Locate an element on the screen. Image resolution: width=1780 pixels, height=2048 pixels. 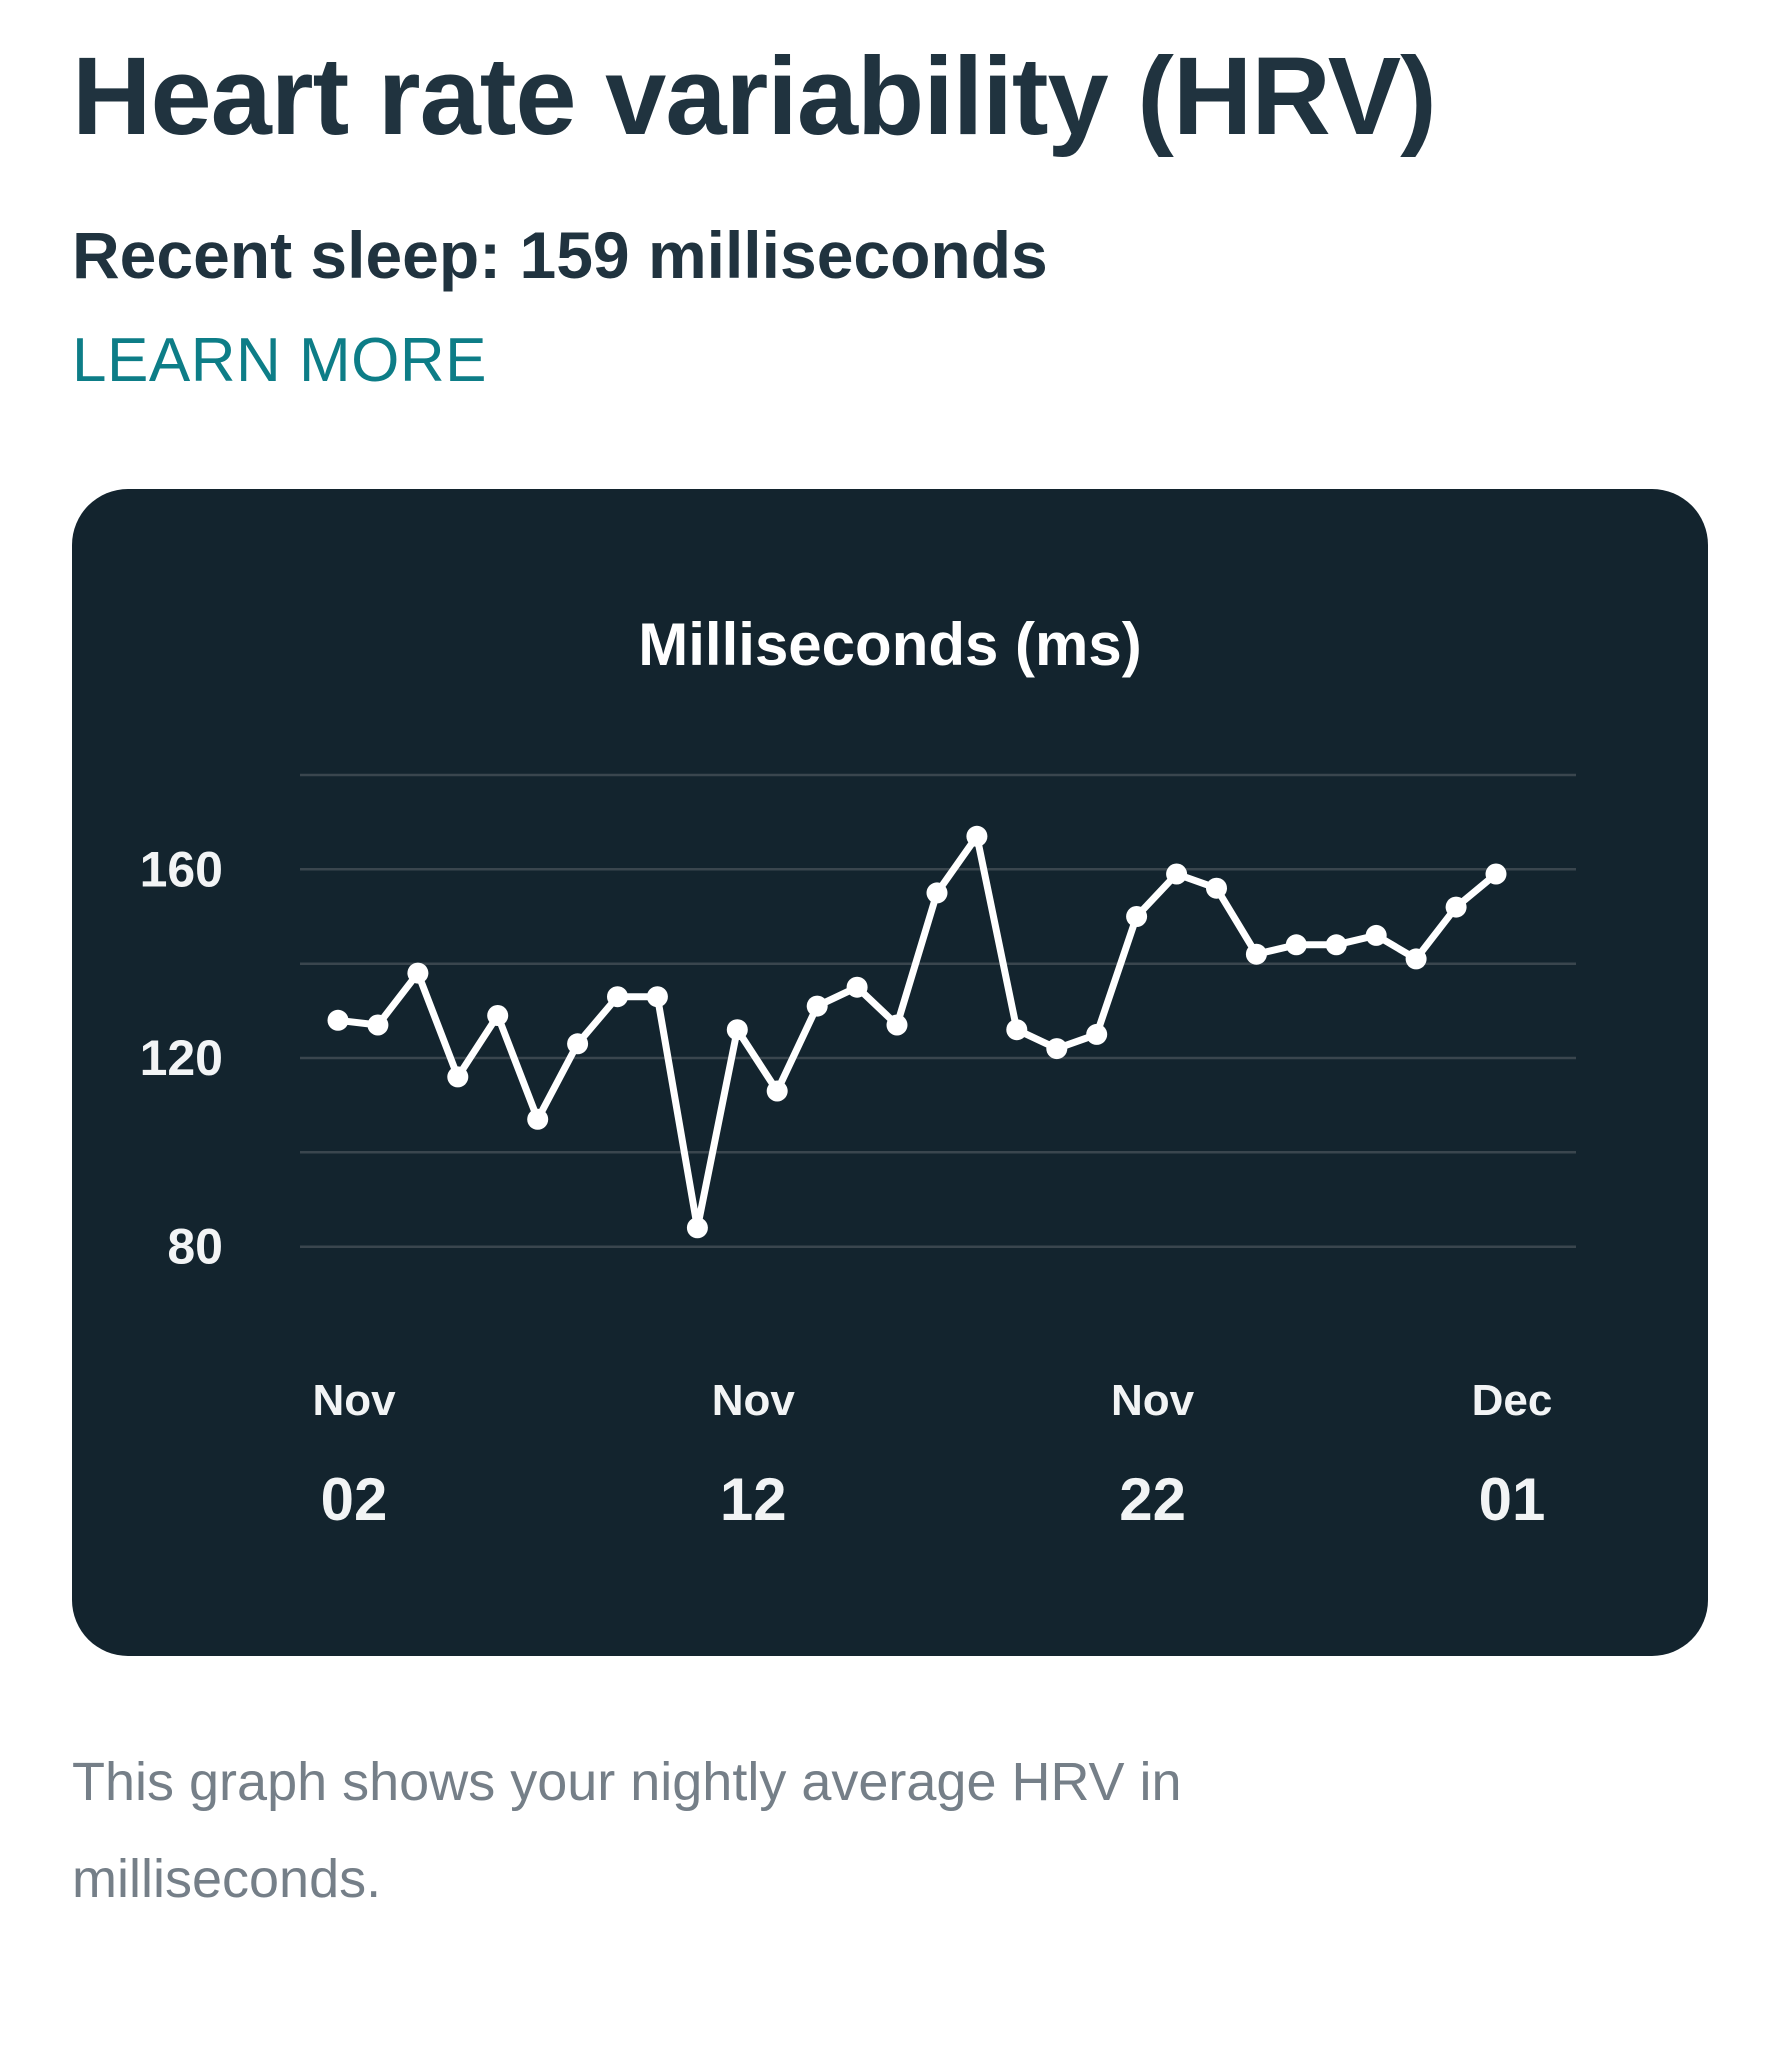
svg-text: 160 is located at coordinates (181, 869).